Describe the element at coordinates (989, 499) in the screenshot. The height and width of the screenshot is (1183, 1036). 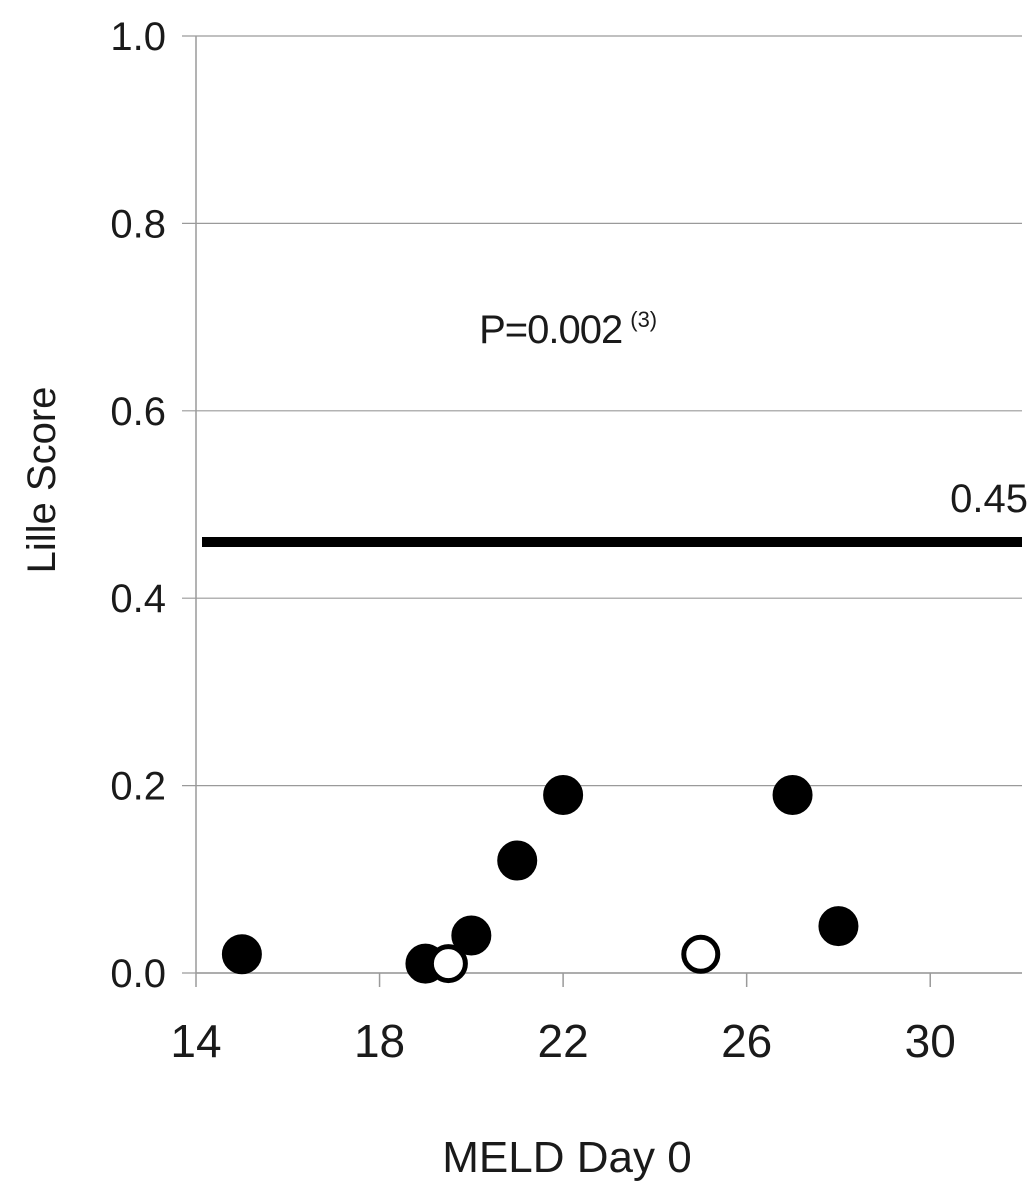
I see `threshold-label: 0.45` at that location.